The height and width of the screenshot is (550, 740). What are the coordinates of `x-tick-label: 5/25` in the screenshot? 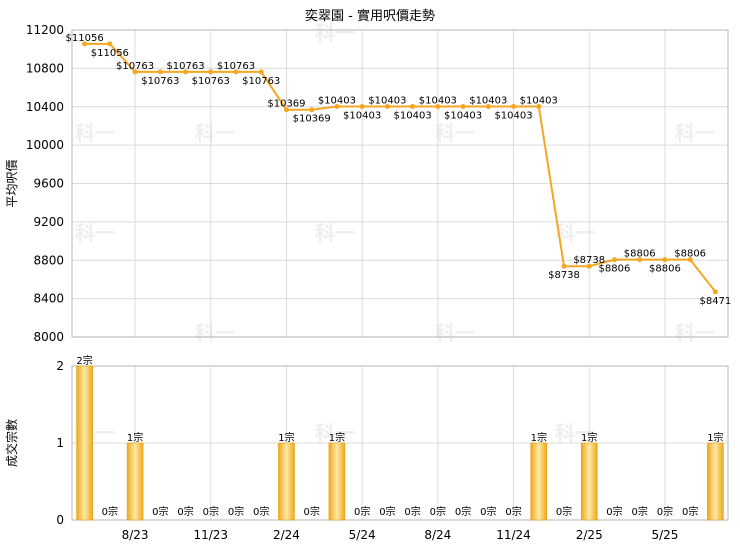 It's located at (664, 535).